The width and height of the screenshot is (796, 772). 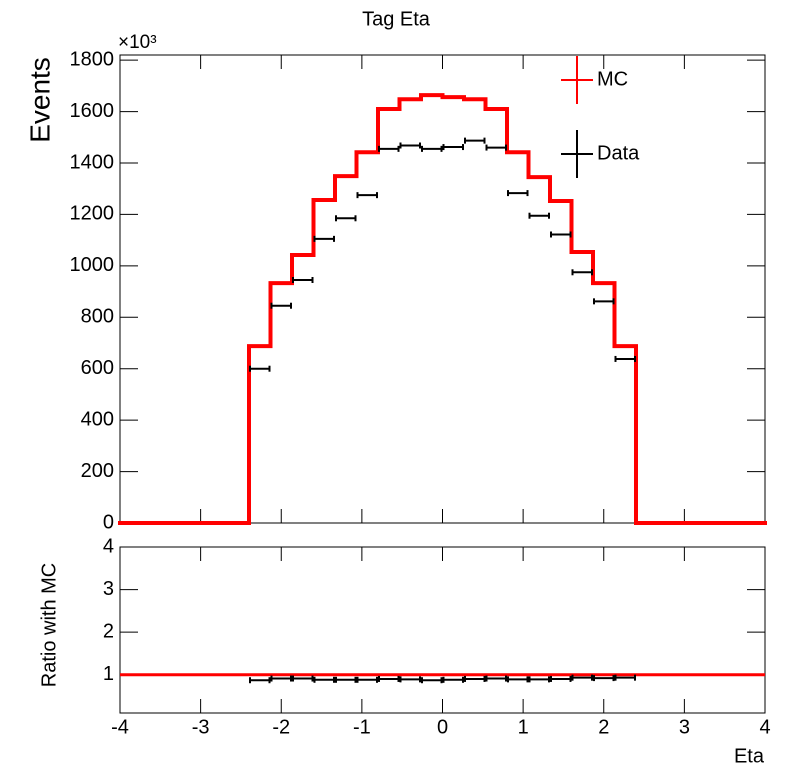 I want to click on y-tick-label: 200, so click(x=97, y=471).